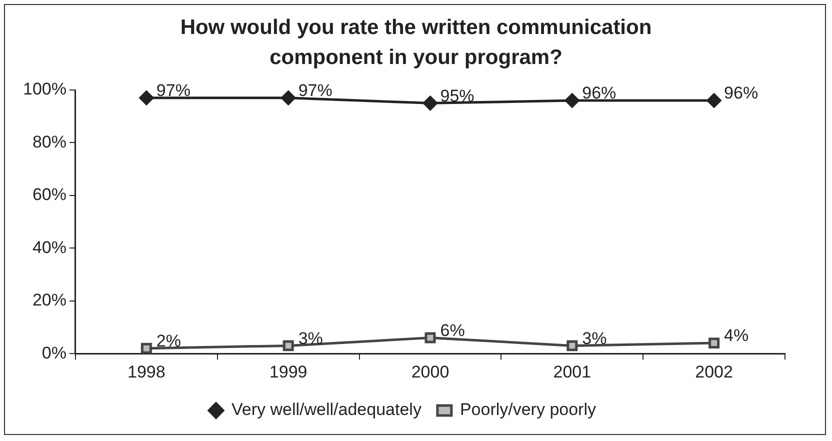 The image size is (832, 441). I want to click on y-tick-label: 80%, so click(49, 142).